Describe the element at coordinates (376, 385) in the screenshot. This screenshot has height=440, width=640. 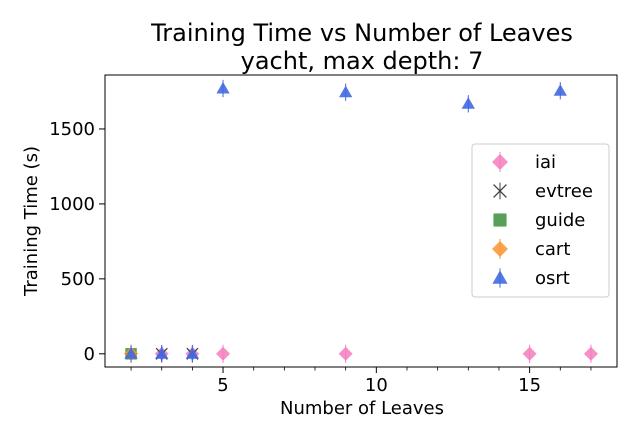
I see `x-tick-label: 10` at that location.